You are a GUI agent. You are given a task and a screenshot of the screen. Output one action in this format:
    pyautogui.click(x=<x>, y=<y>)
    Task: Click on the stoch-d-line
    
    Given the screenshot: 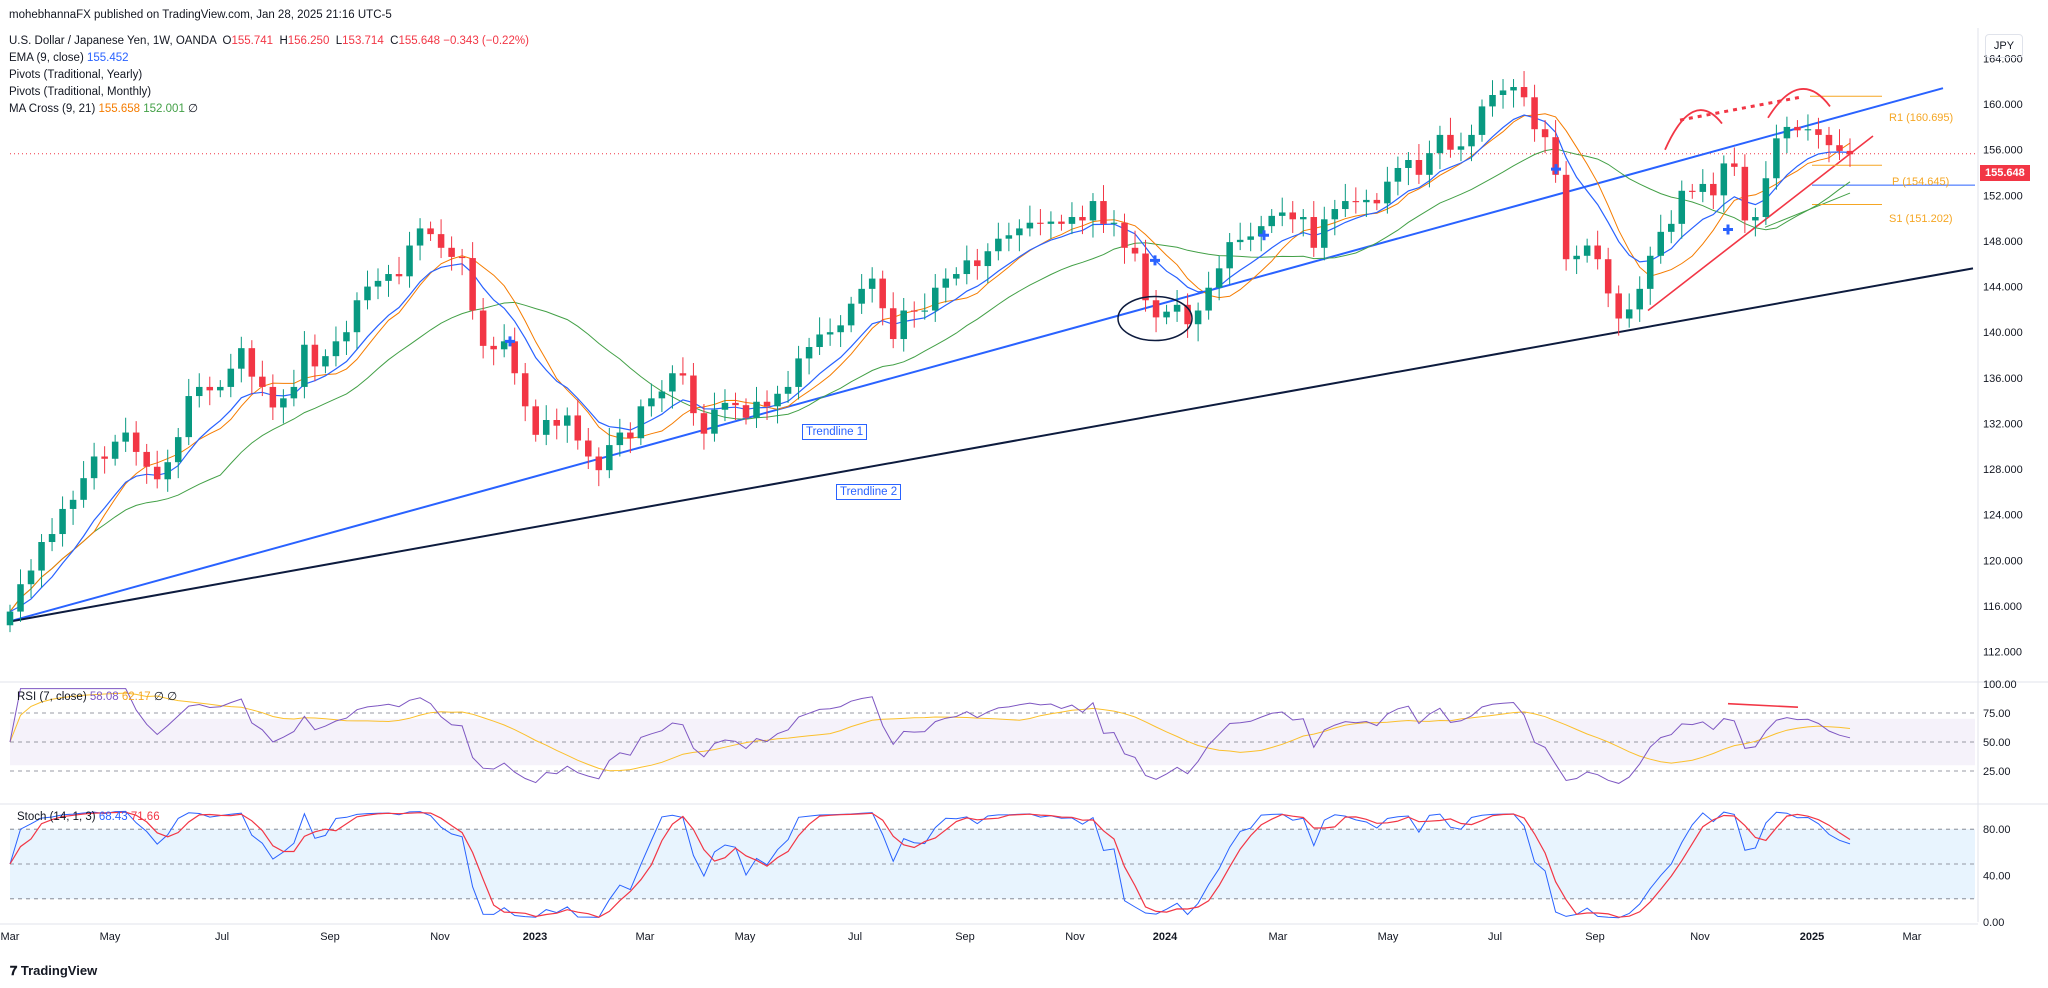 What is the action you would take?
    pyautogui.click(x=930, y=864)
    